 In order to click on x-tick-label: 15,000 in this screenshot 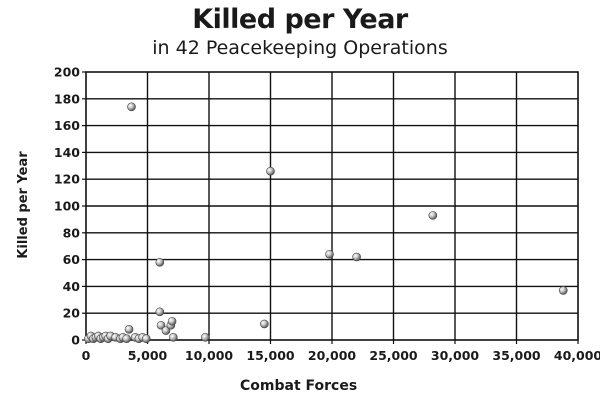, I will do `click(270, 355)`.